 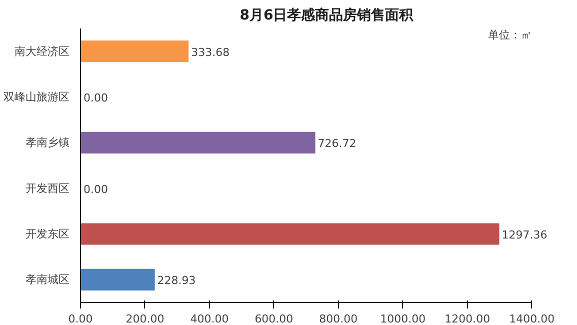 I want to click on data-label: 333.68, so click(x=210, y=52).